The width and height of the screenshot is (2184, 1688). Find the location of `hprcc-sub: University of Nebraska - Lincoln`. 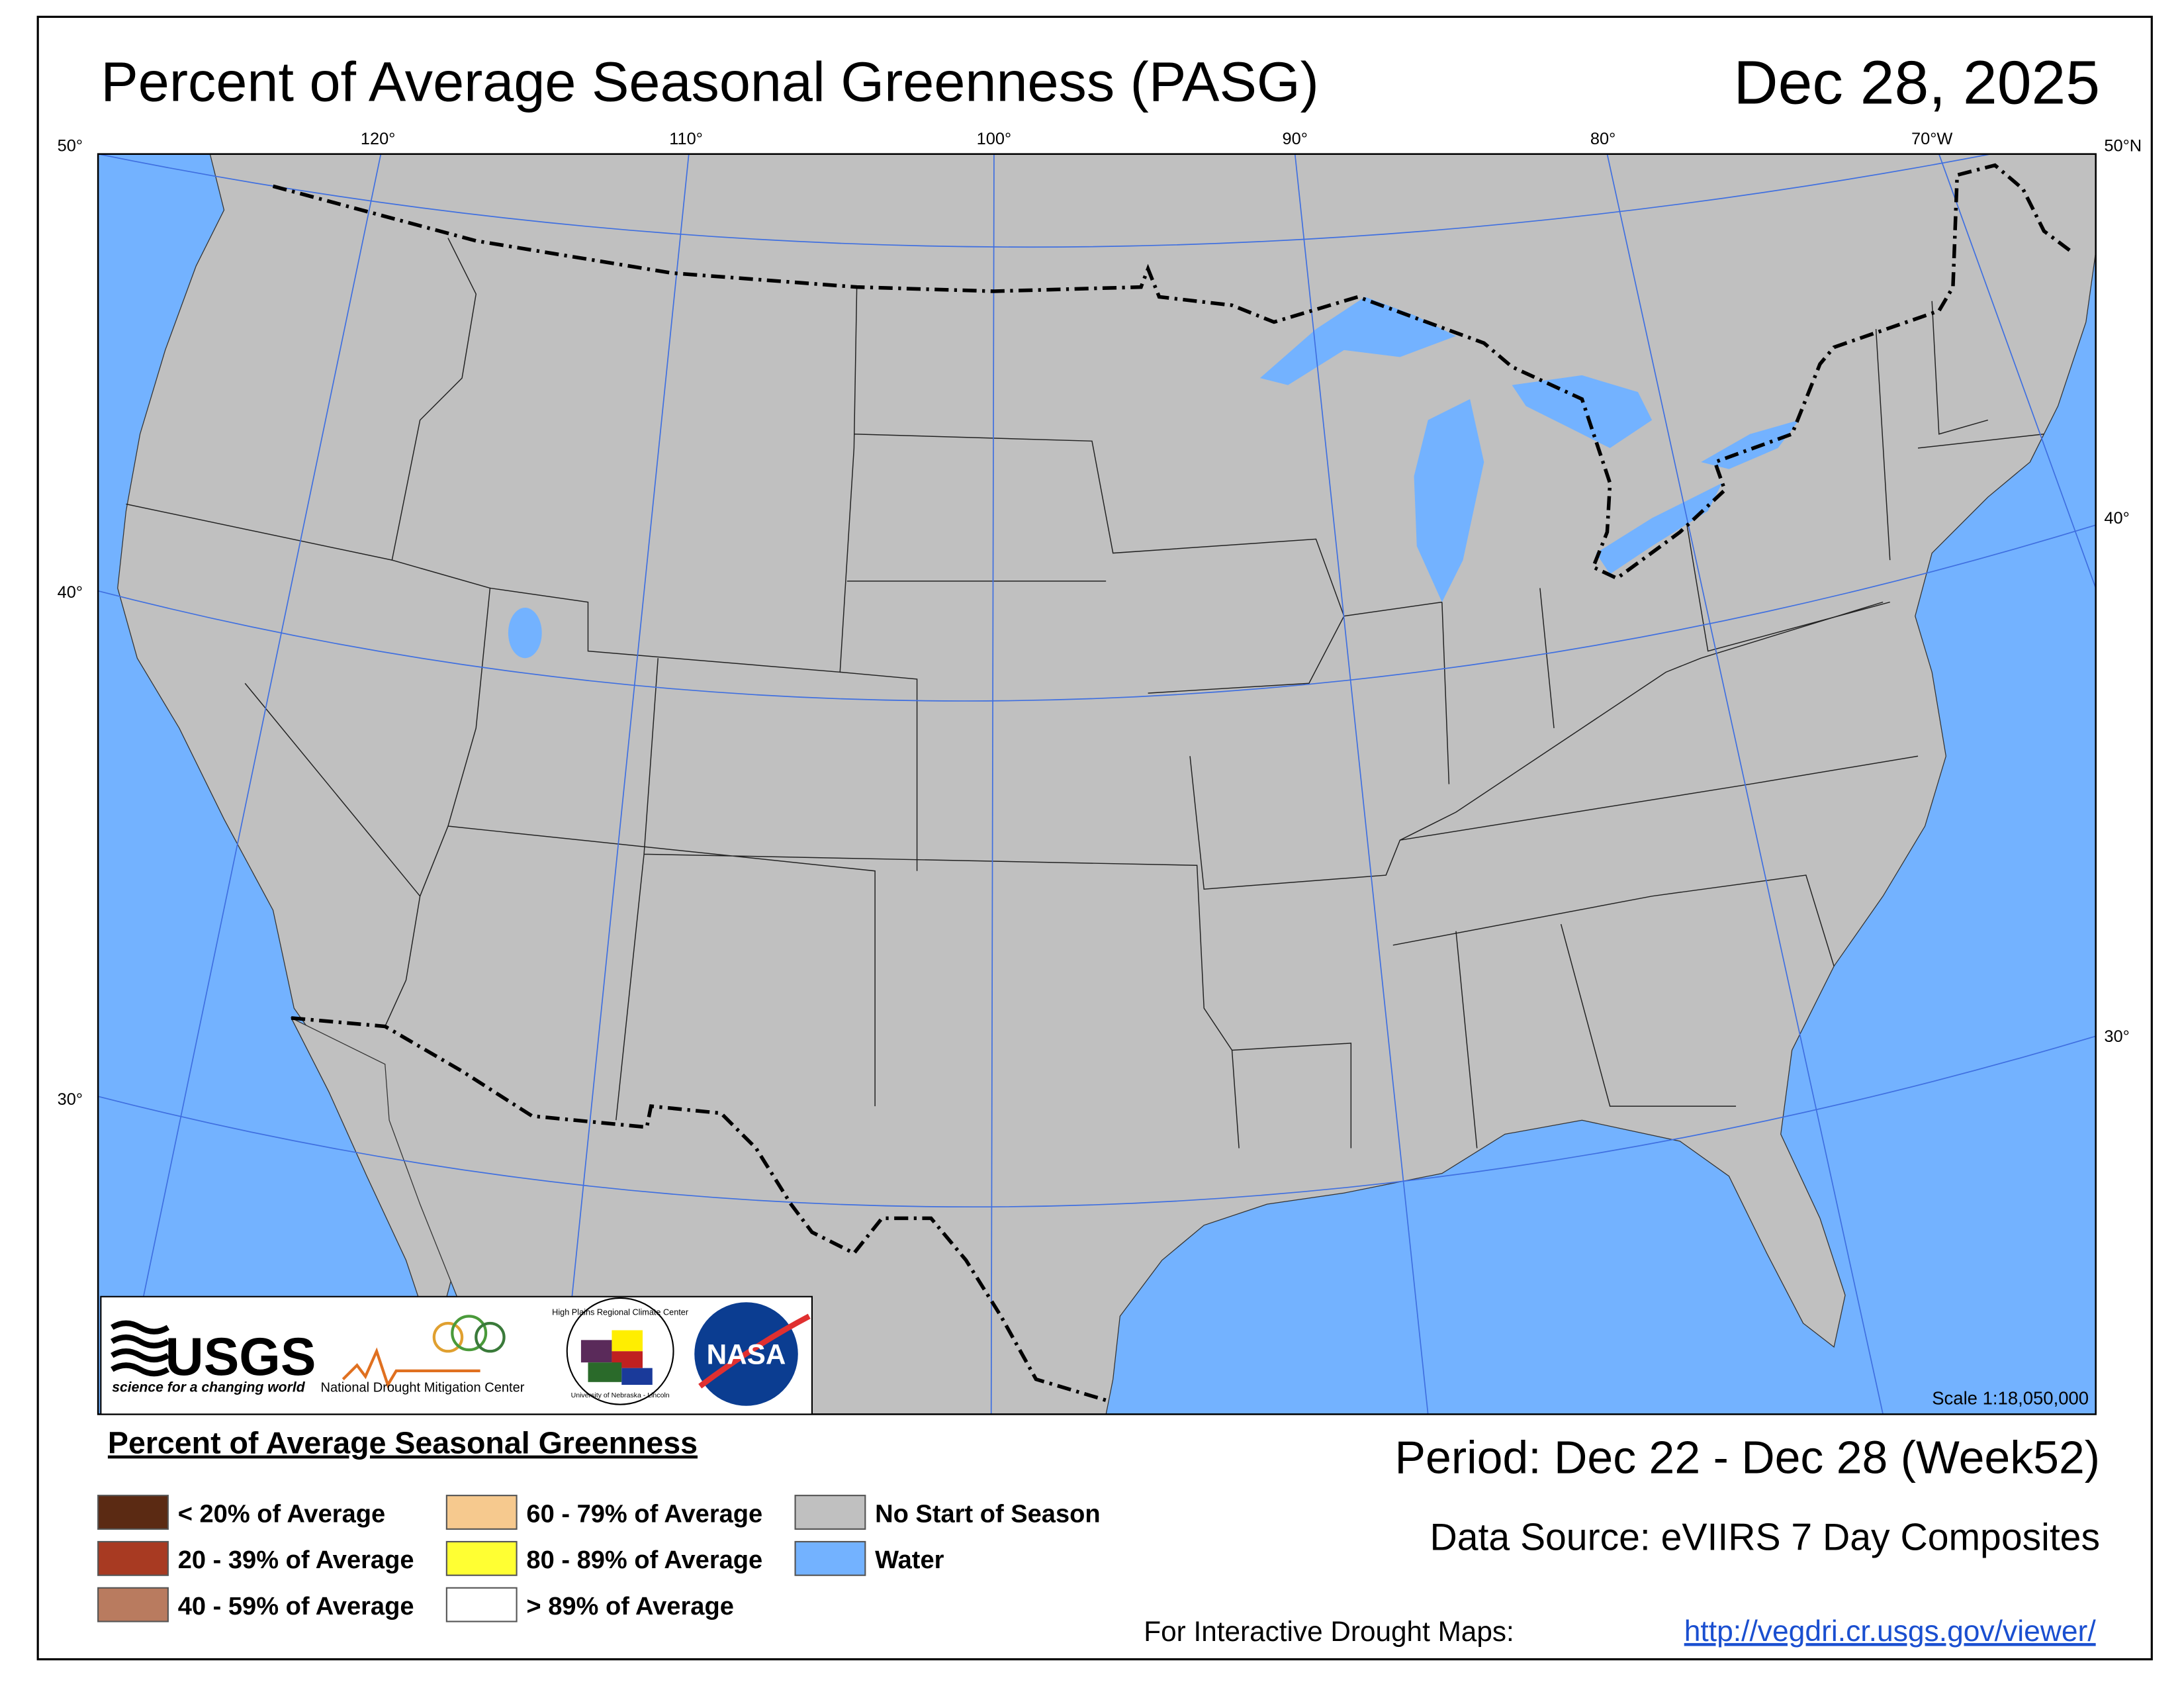

hprcc-sub: University of Nebraska - Lincoln is located at coordinates (620, 1395).